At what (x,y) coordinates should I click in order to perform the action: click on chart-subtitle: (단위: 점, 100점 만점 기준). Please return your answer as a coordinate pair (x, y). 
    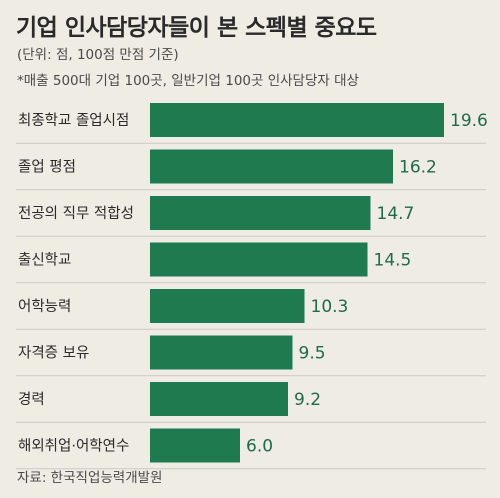
    Looking at the image, I should click on (98, 55).